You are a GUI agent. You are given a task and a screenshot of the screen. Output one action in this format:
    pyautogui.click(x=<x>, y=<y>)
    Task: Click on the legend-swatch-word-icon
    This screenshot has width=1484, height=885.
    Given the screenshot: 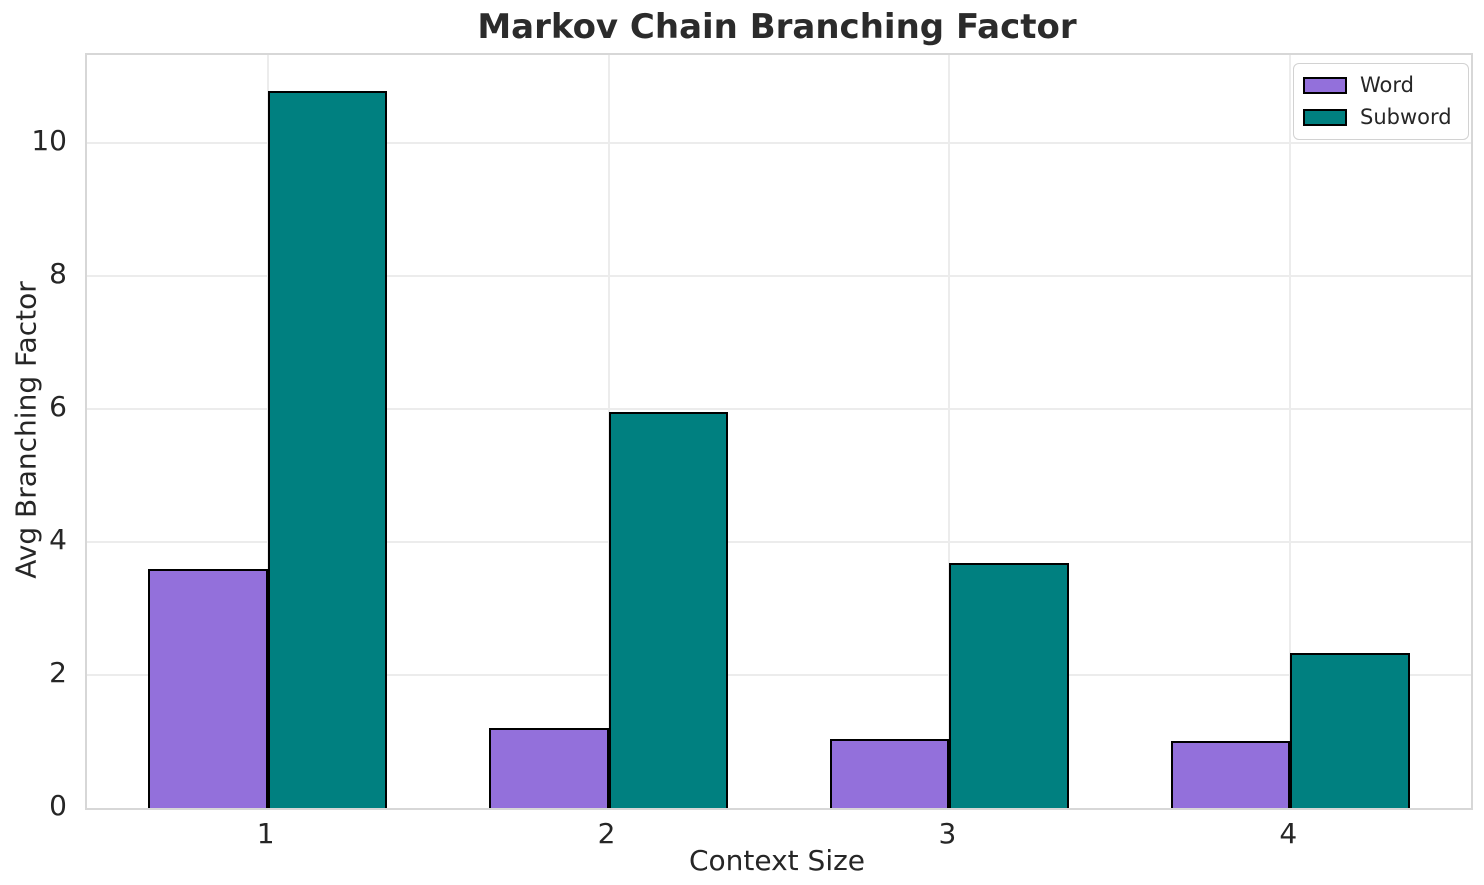 What is the action you would take?
    pyautogui.click(x=1325, y=85)
    